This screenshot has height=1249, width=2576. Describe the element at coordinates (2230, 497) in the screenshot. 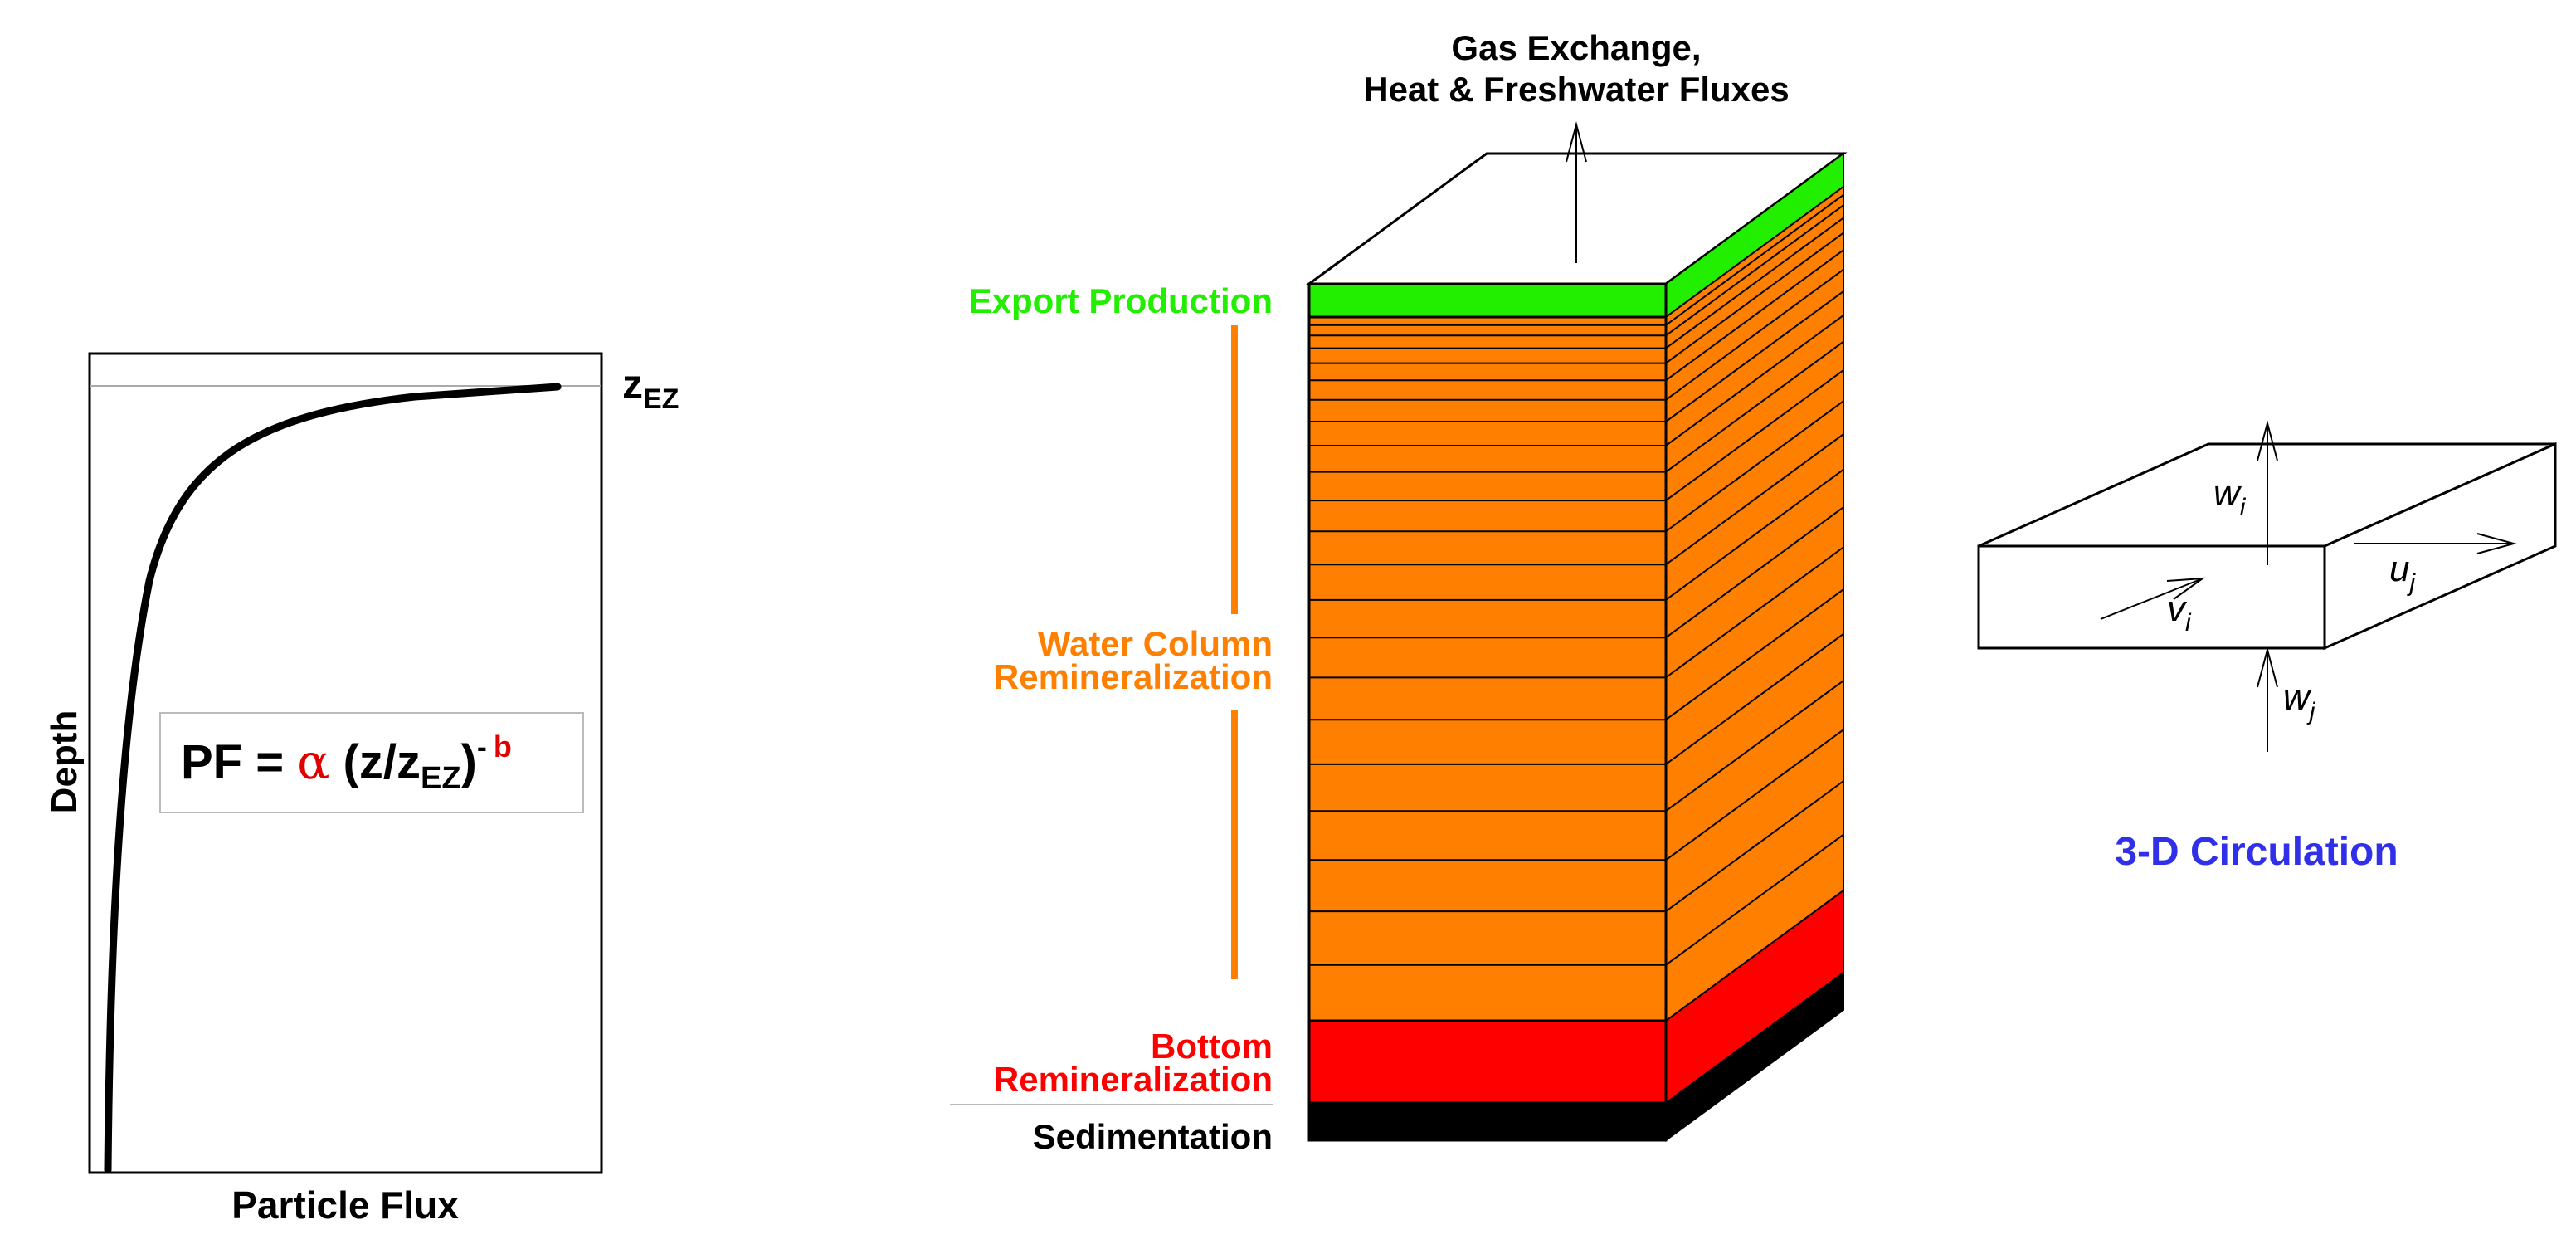

I see `wi-label: wi` at that location.